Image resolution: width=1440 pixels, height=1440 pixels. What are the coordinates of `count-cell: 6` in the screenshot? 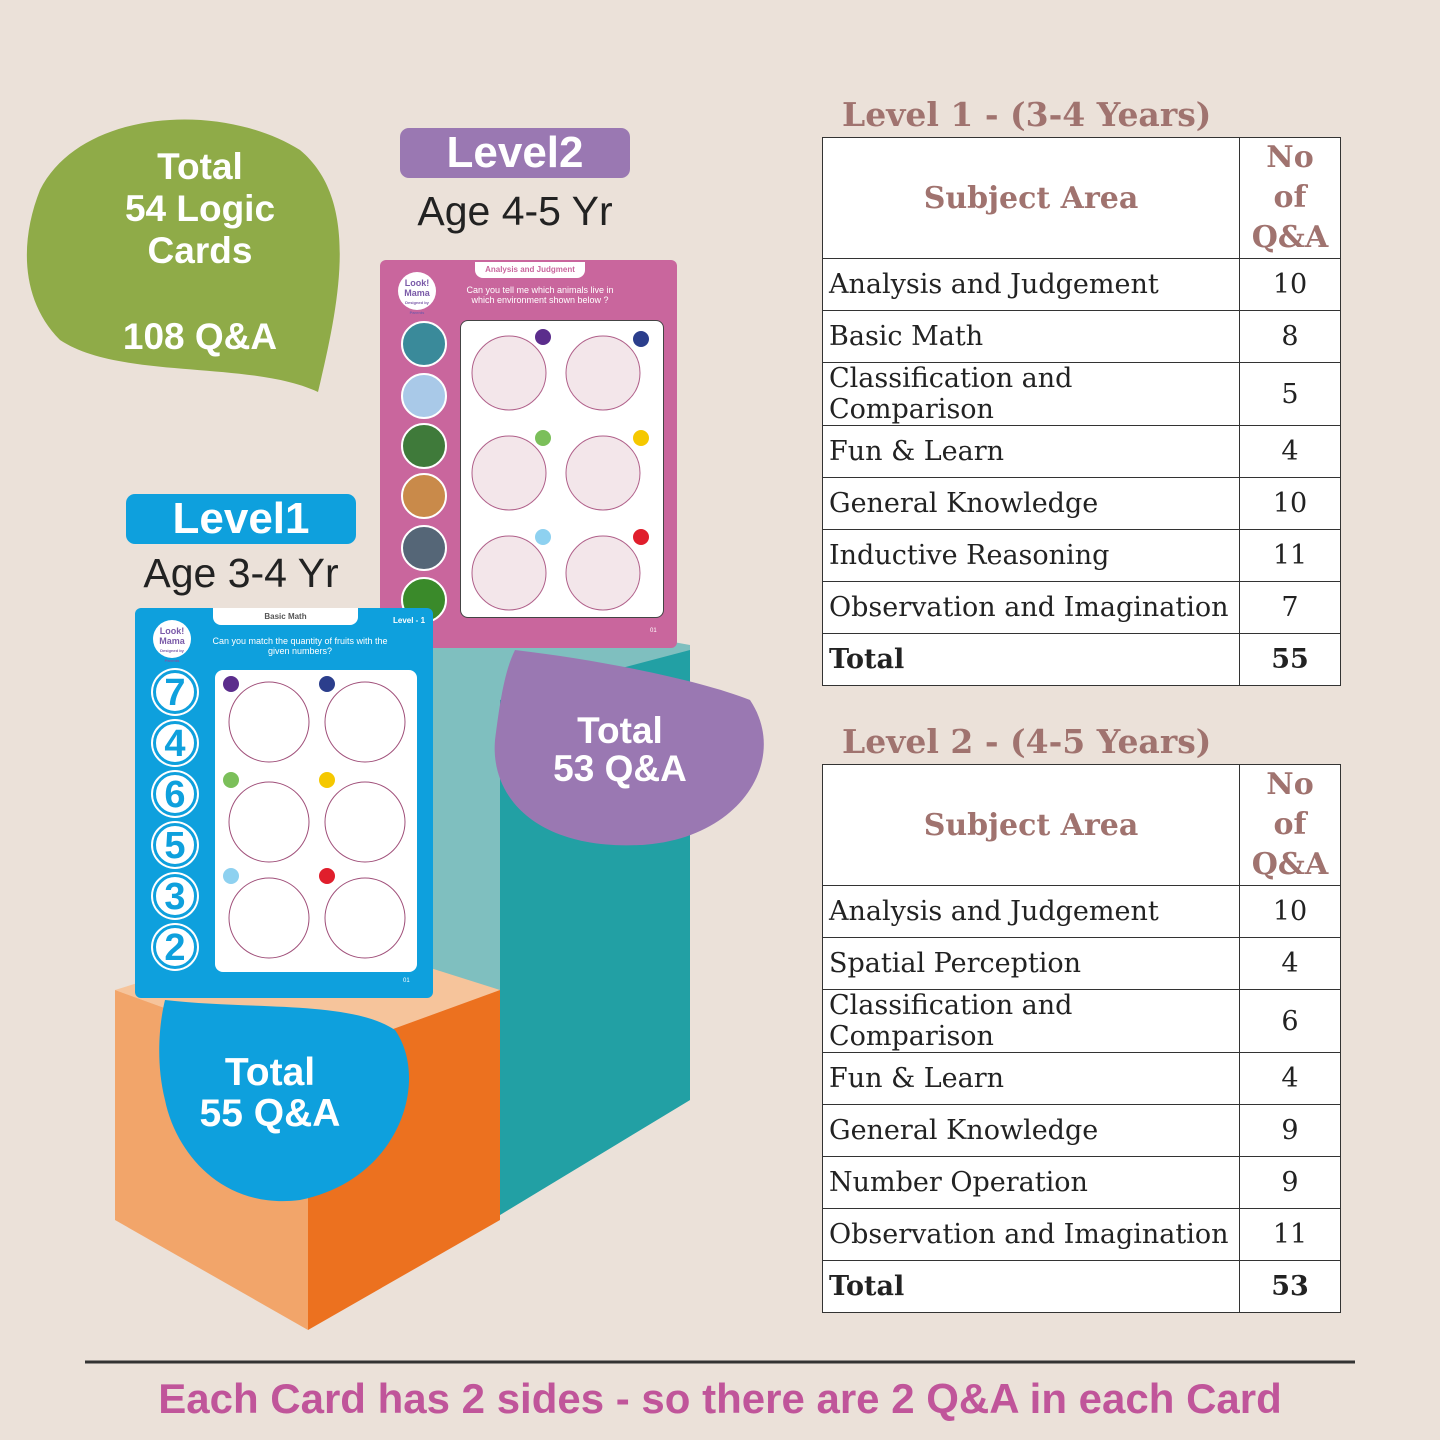 It's located at (1290, 1021).